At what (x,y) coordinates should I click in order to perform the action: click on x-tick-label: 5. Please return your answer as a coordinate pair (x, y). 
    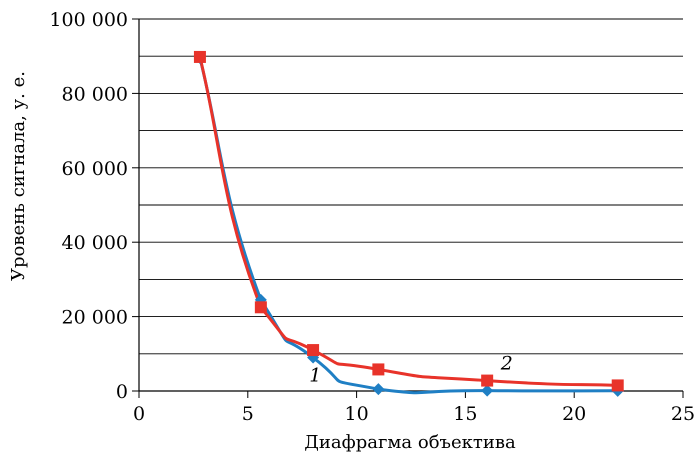
    Looking at the image, I should click on (248, 414).